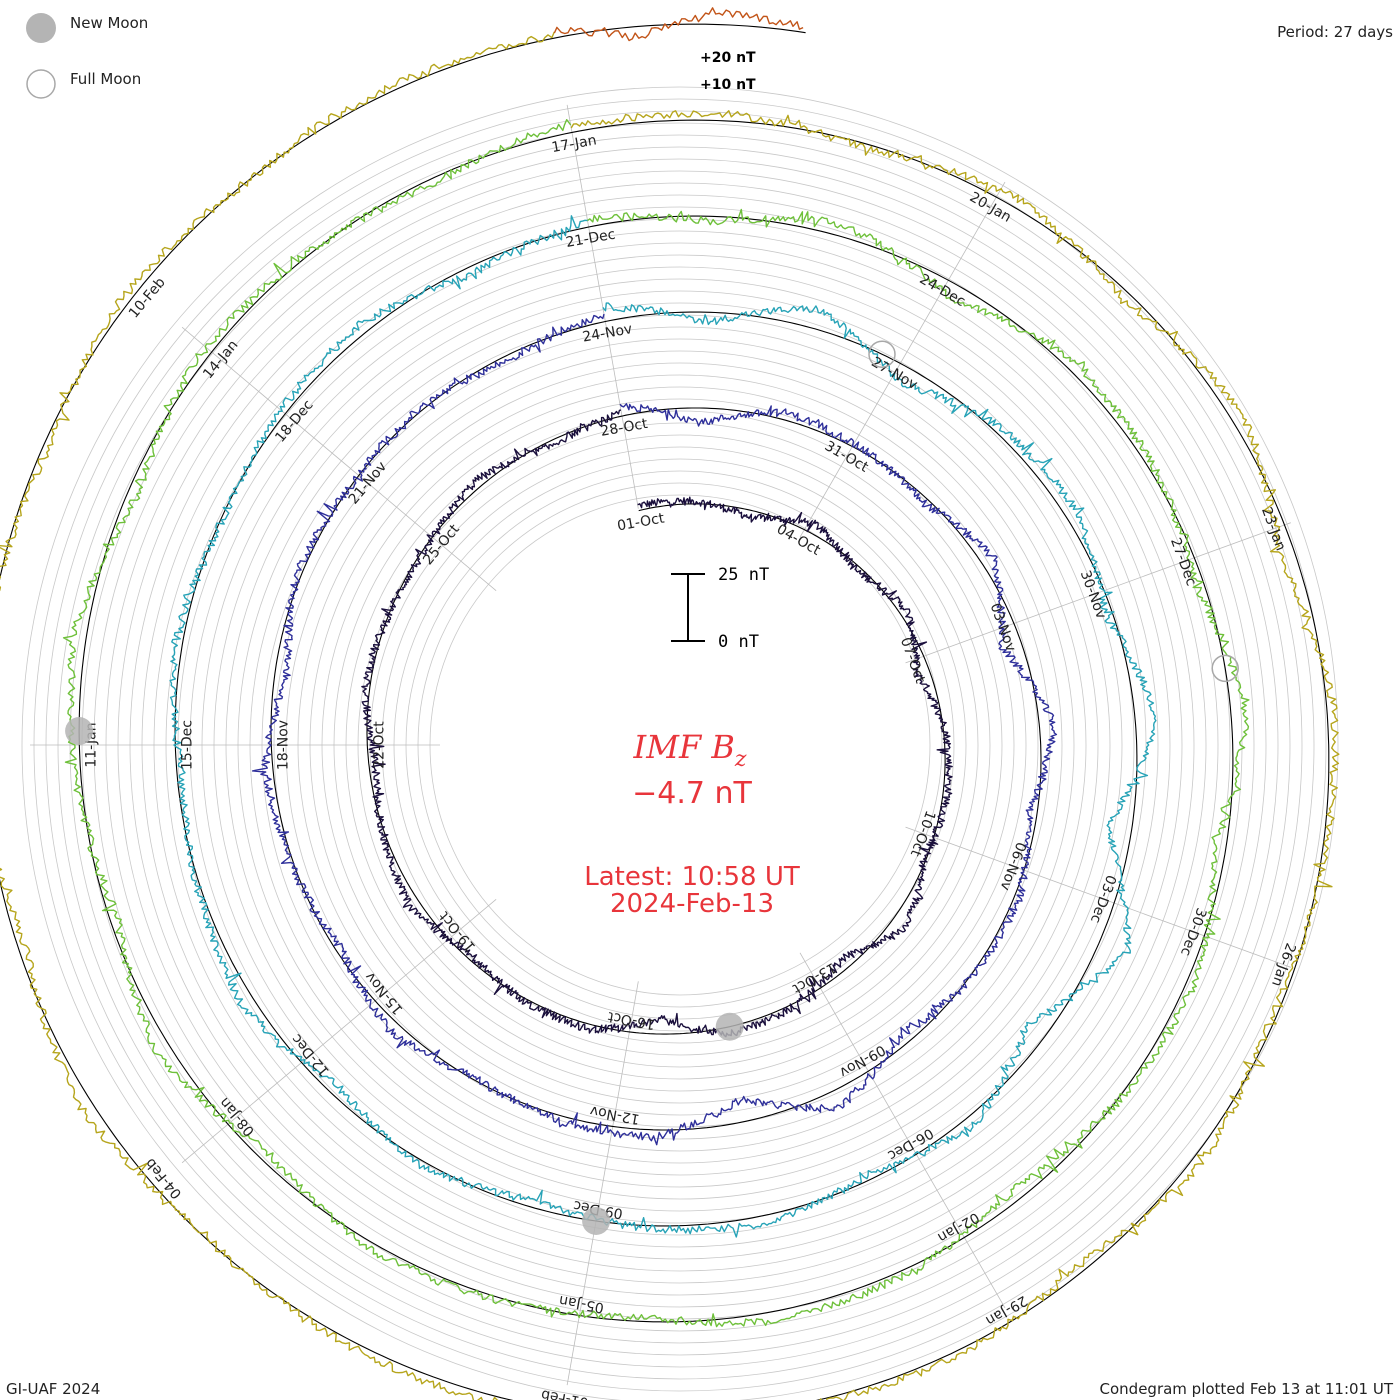 The height and width of the screenshot is (1400, 1400). Describe the element at coordinates (1003, 627) in the screenshot. I see `date-label: 03-Nov` at that location.